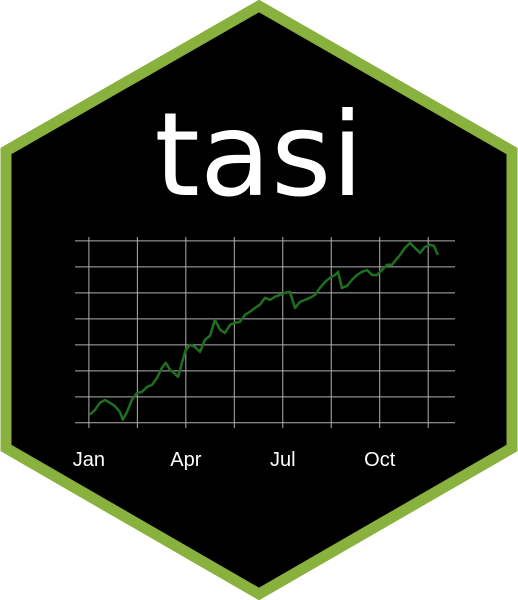  I want to click on x-tick-label: Jan, so click(89, 460).